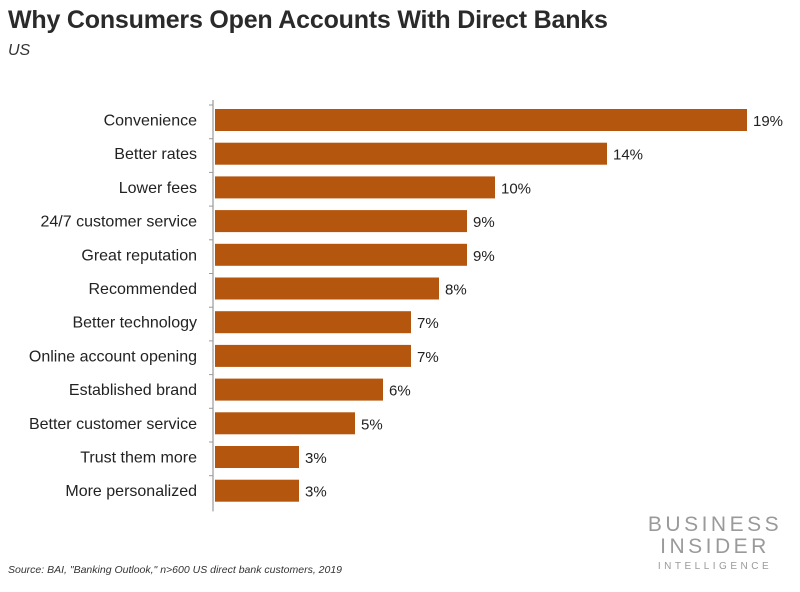 This screenshot has width=800, height=592. I want to click on value-label: 8%, so click(456, 290).